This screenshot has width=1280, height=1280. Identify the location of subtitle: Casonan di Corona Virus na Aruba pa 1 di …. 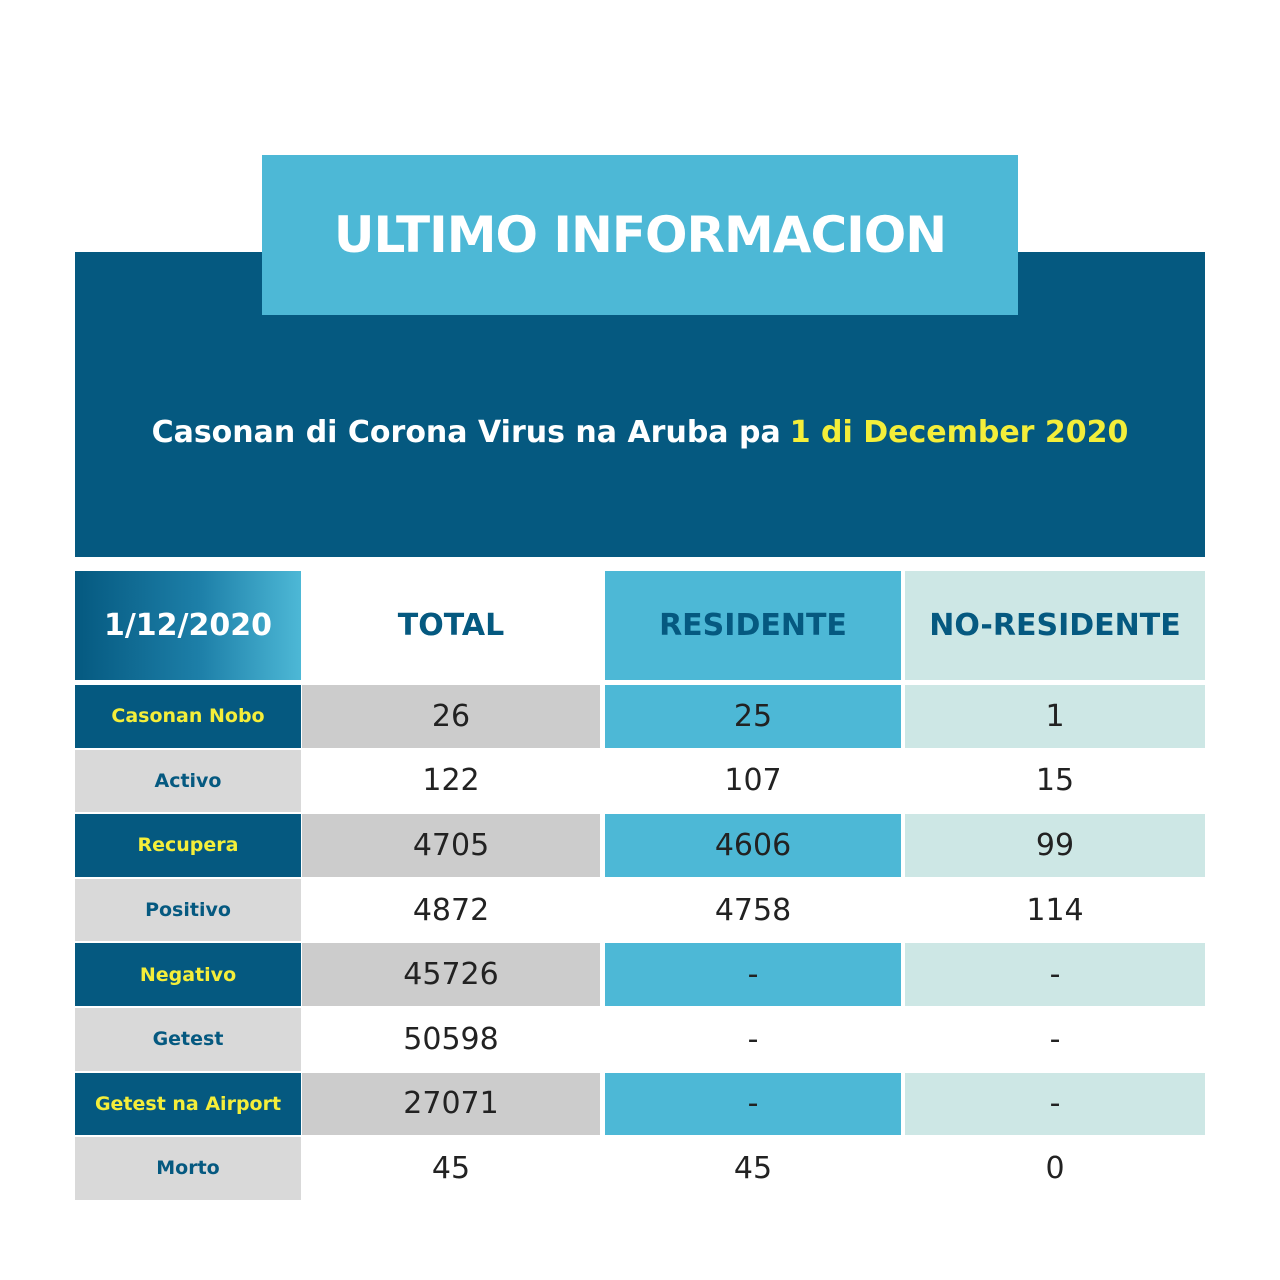
(640, 432).